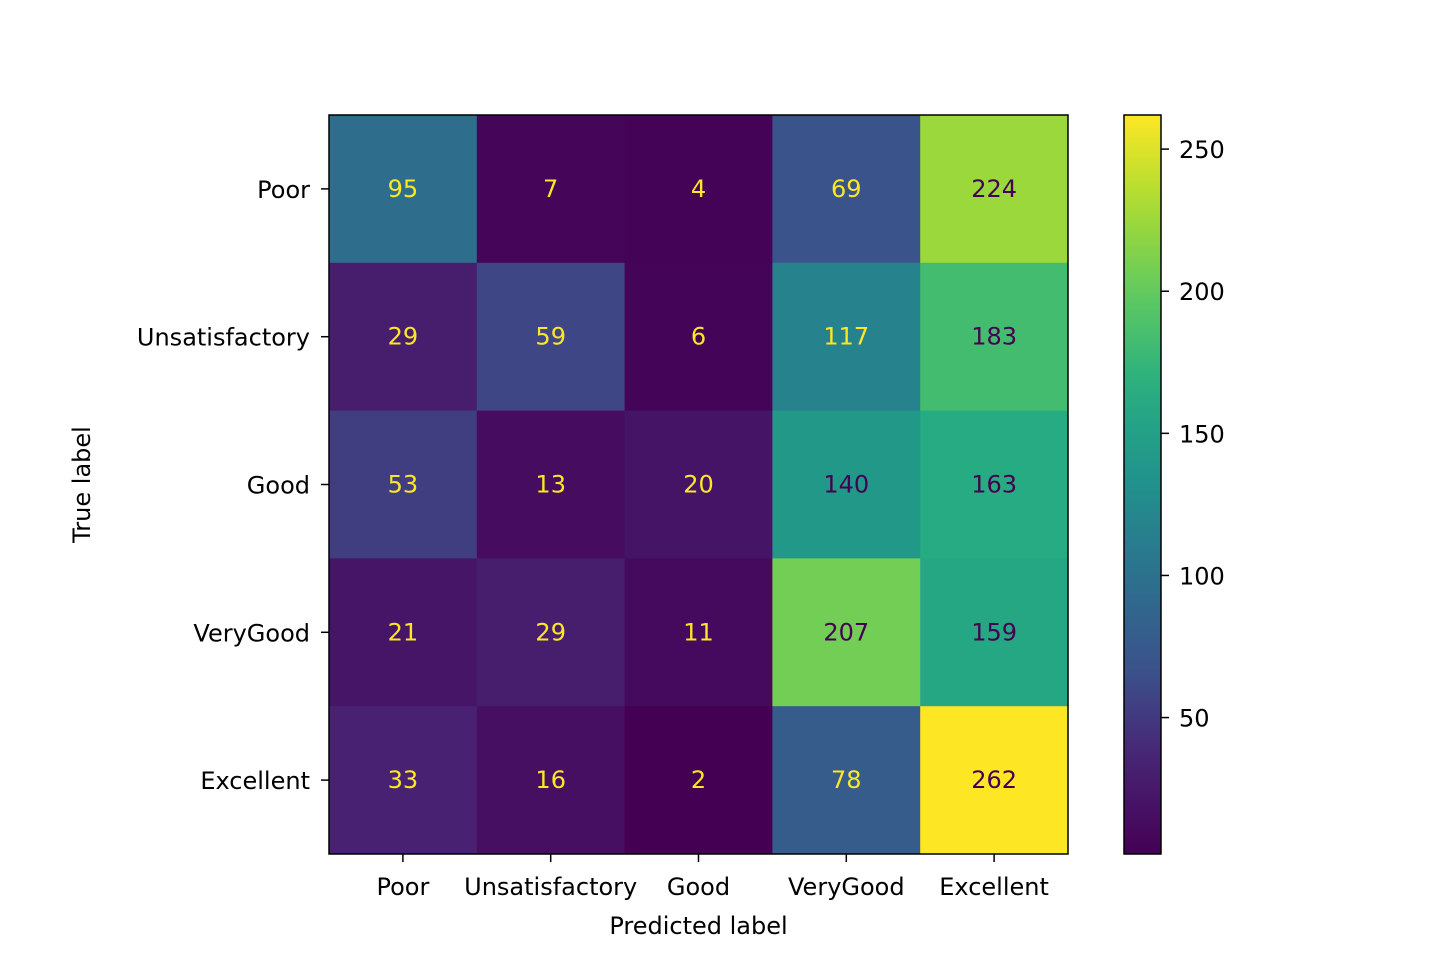  I want to click on cell-value-r2-c3: 140, so click(846, 485).